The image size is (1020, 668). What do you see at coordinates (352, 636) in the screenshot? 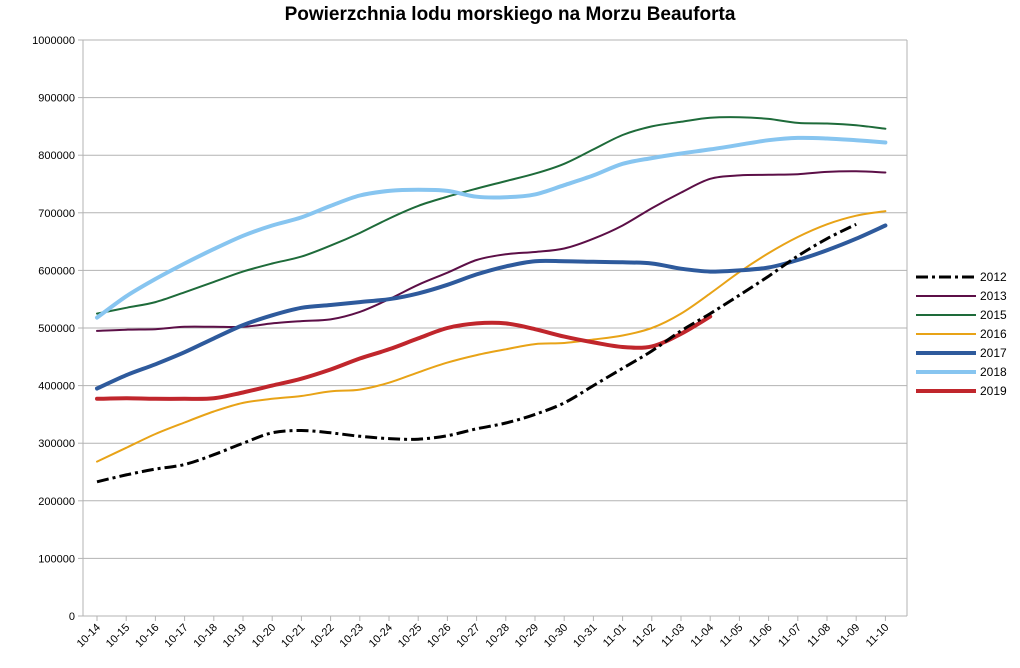
I see `x-tick-label: 10-23` at bounding box center [352, 636].